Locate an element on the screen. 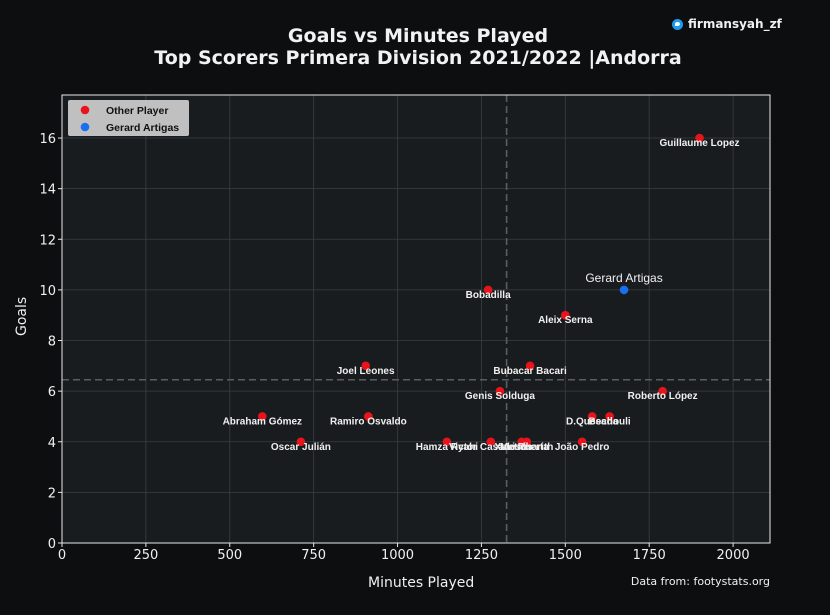 This screenshot has width=830, height=615. x-tick-label: 1500 is located at coordinates (565, 555).